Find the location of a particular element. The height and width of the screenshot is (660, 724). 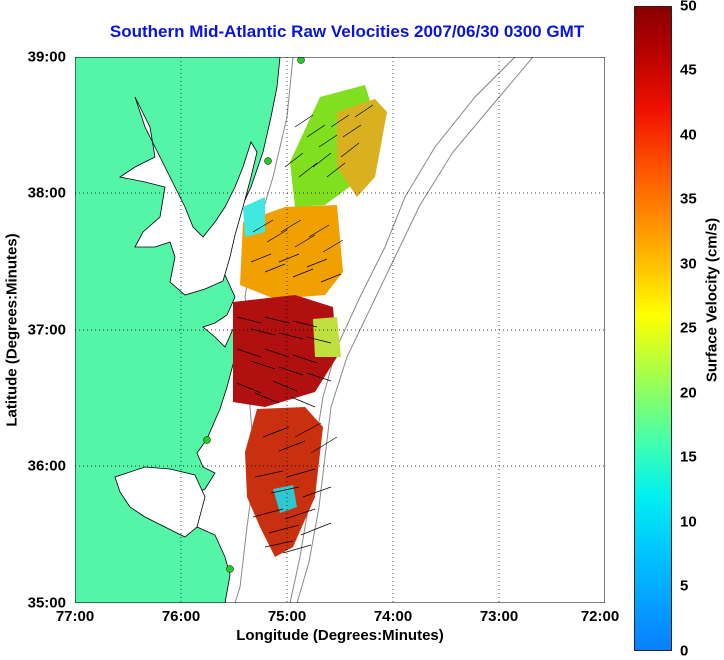

x-tick-label: 74:00 is located at coordinates (393, 616).